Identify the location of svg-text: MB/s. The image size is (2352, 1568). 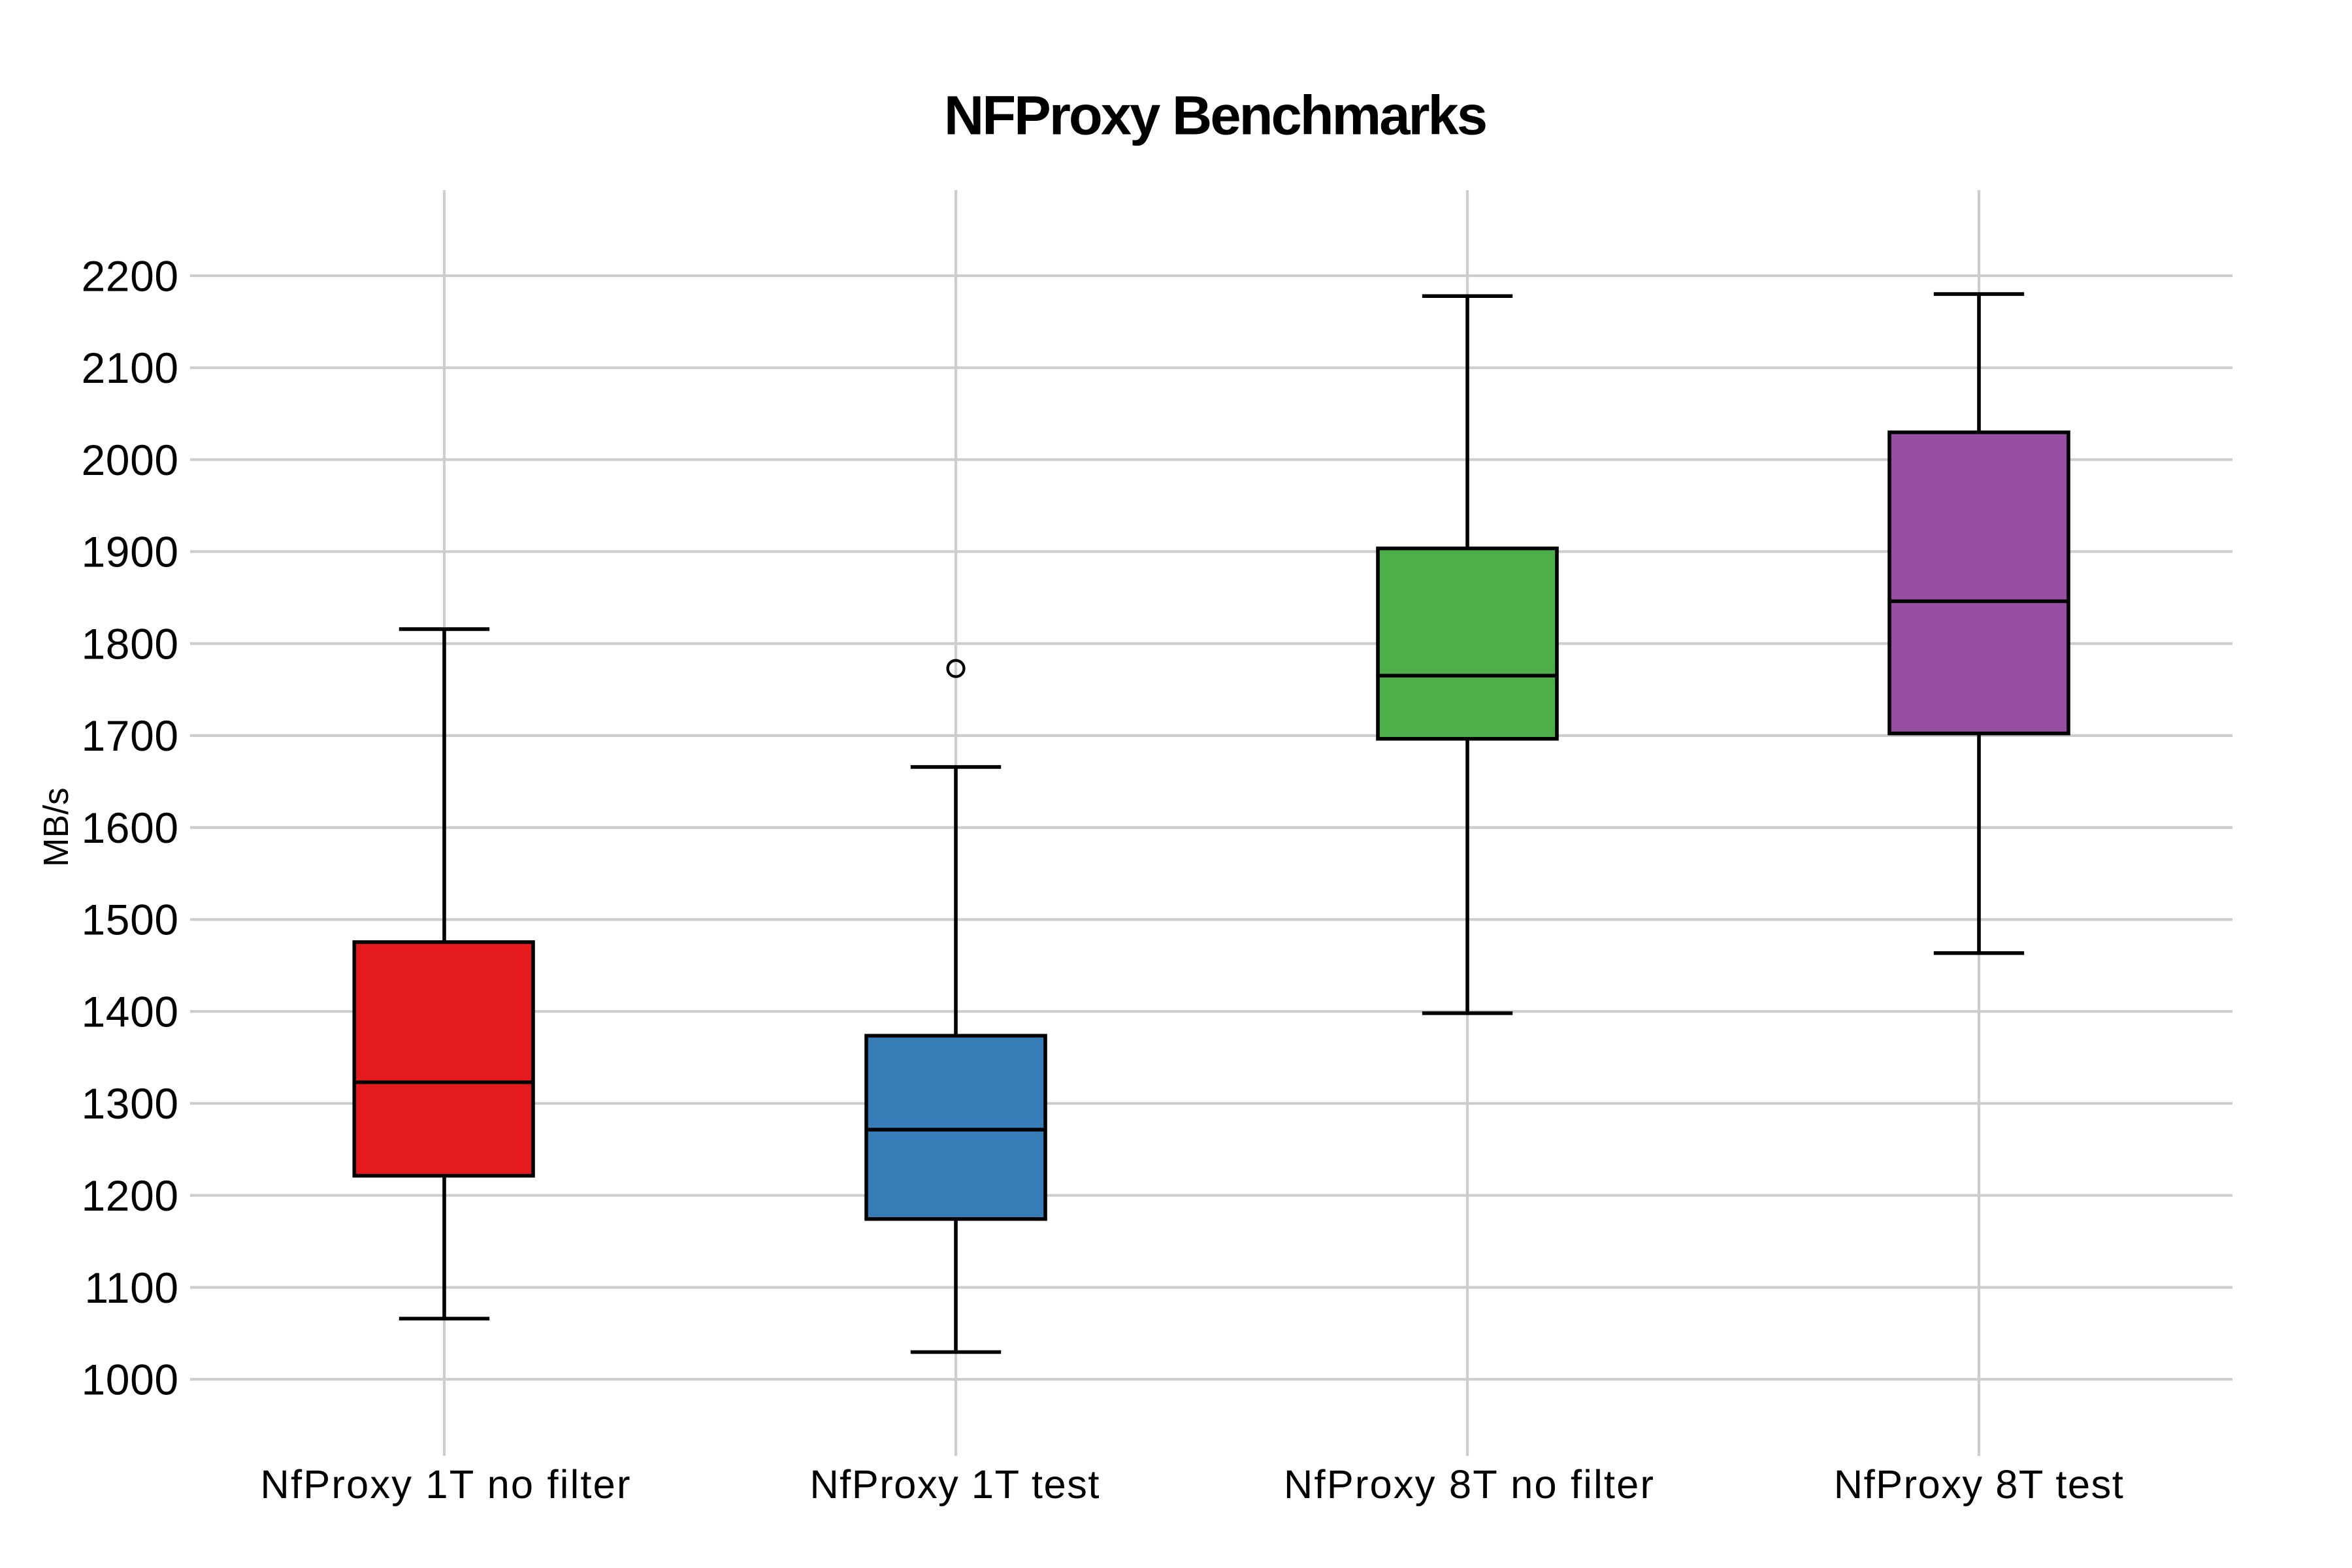
(56, 827).